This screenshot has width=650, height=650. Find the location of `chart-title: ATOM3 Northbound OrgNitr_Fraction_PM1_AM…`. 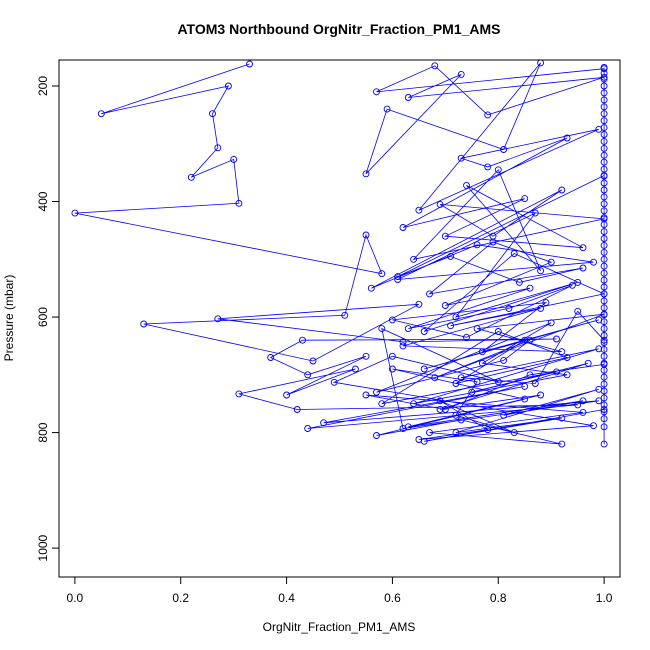

chart-title: ATOM3 Northbound OrgNitr_Fraction_PM1_AM… is located at coordinates (338, 29).